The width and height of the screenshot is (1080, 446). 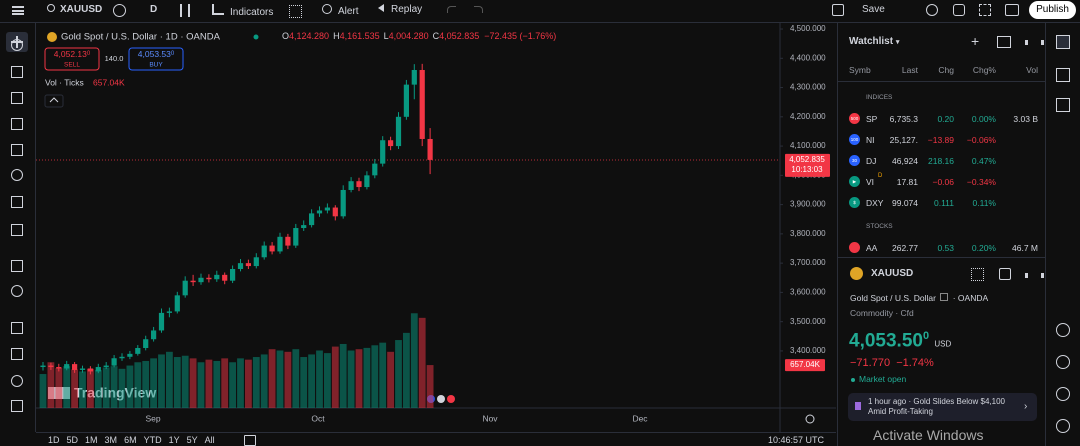 What do you see at coordinates (54, 101) in the screenshot?
I see `collapse-button` at bounding box center [54, 101].